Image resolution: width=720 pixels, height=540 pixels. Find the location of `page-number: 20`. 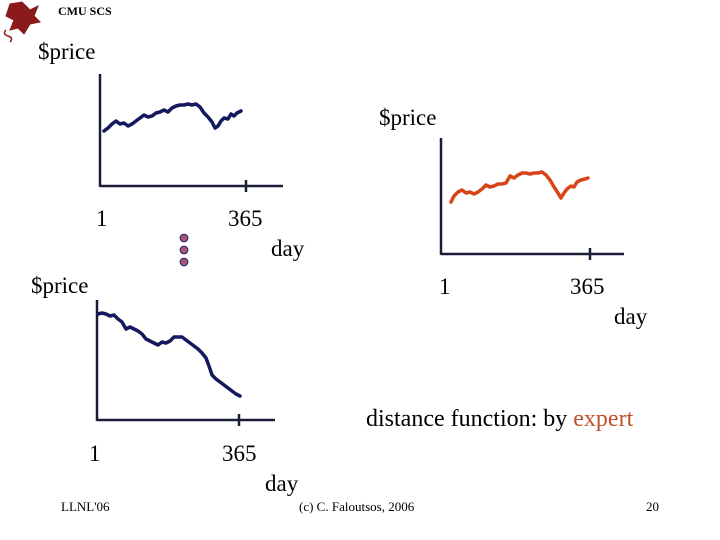

page-number: 20 is located at coordinates (652, 506).